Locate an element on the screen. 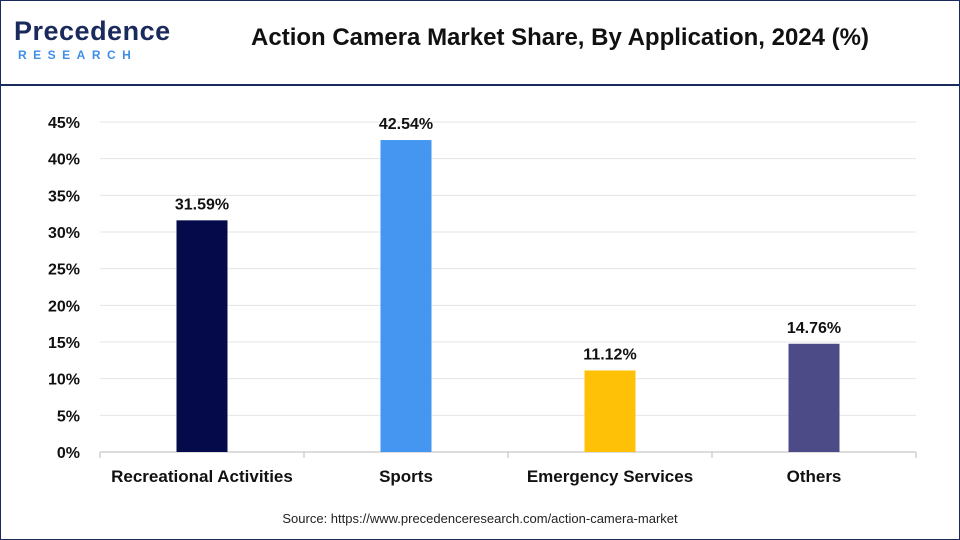 The image size is (960, 540). y-tick-label: 40% is located at coordinates (64, 160).